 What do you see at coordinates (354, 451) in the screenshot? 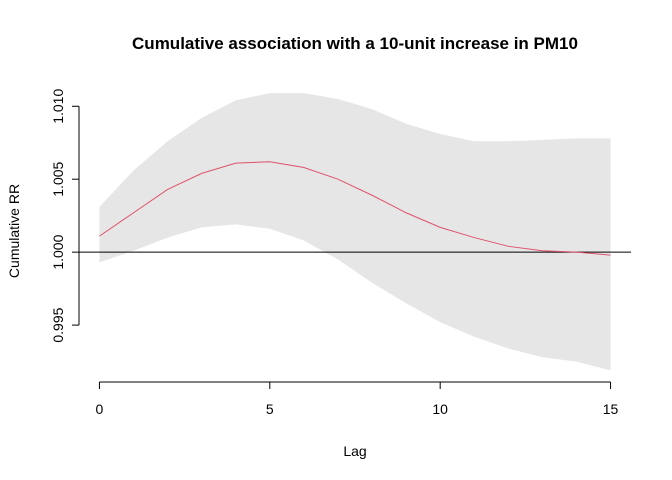
I see `x-axis-label: Lag` at bounding box center [354, 451].